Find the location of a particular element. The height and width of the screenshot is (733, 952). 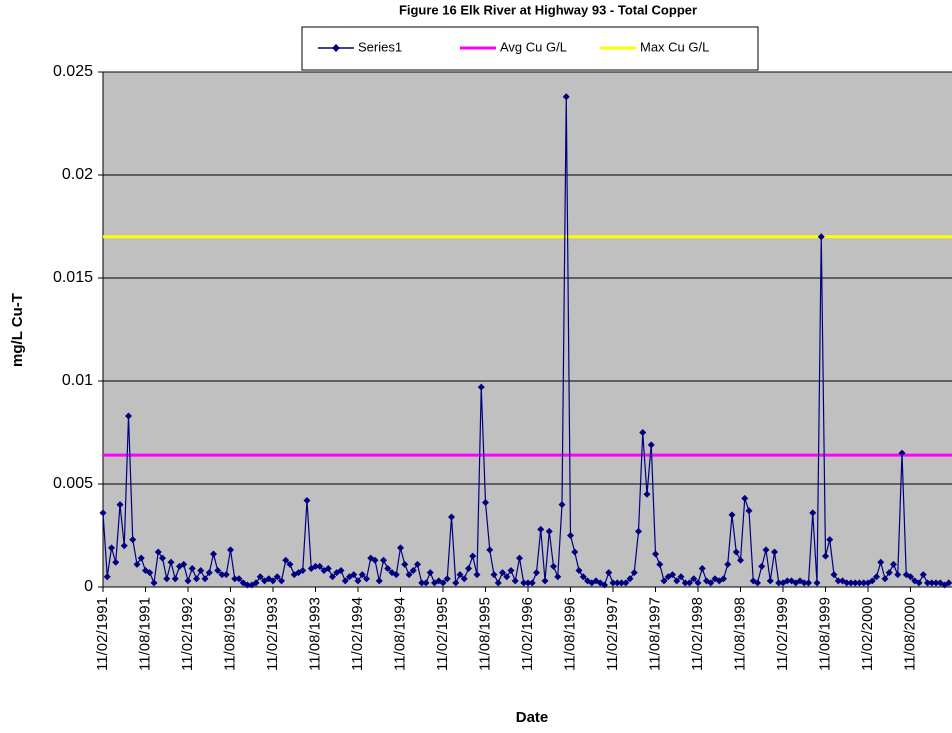

legend is located at coordinates (530, 48).